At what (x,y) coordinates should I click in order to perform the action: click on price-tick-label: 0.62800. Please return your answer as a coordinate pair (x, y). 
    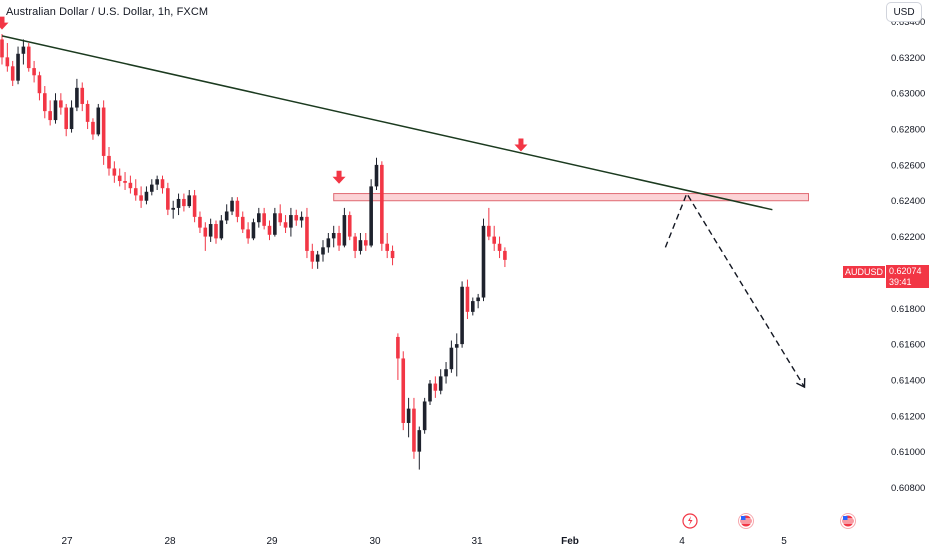
    Looking at the image, I should click on (908, 130).